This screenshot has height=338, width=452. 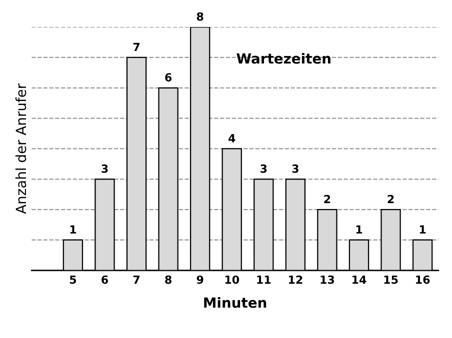 What do you see at coordinates (235, 302) in the screenshot?
I see `x-axis-title: Minuten` at bounding box center [235, 302].